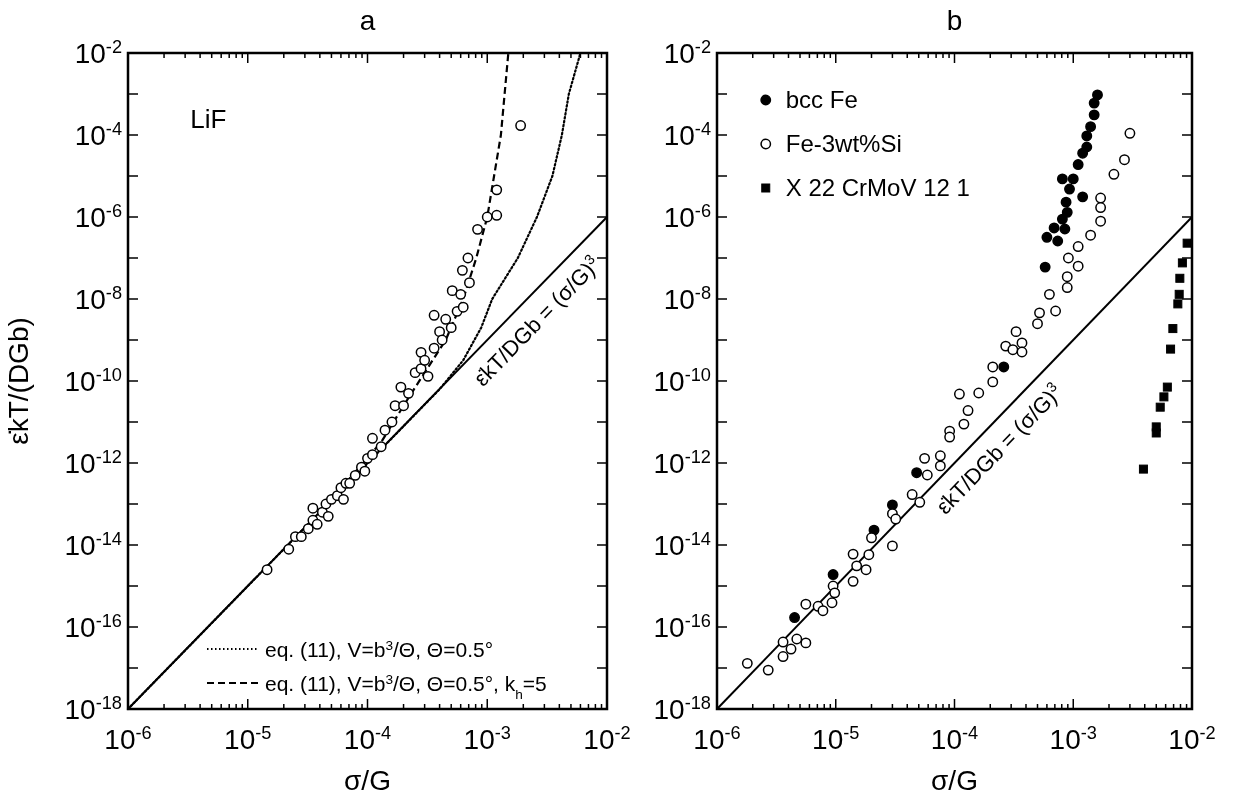  I want to click on legend-label: eq. (11), V=b$^{3}$/Θ, Θ=0.5°, so click(379, 649).